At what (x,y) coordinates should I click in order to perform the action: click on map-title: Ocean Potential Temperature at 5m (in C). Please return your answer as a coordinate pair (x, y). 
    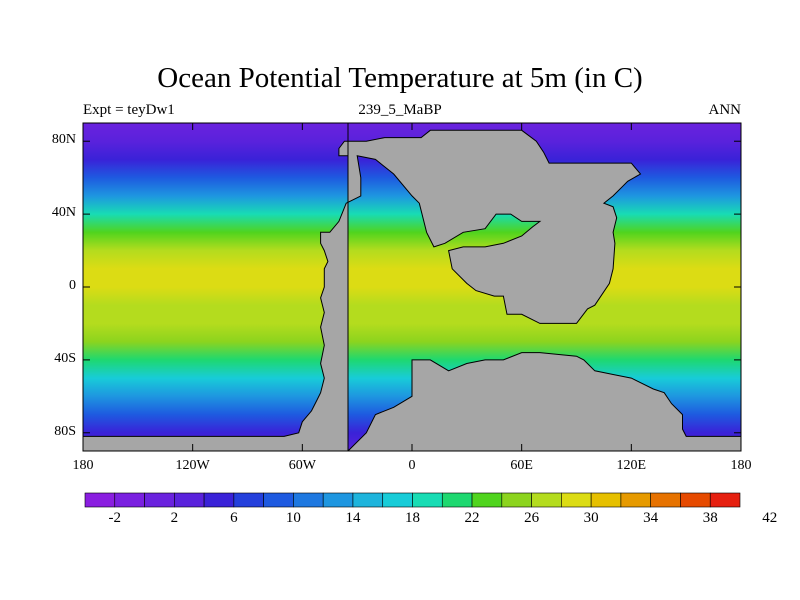
    Looking at the image, I should click on (400, 78).